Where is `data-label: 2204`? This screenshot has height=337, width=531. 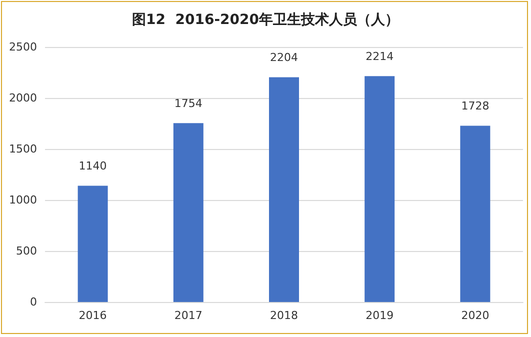
data-label: 2204 is located at coordinates (284, 57).